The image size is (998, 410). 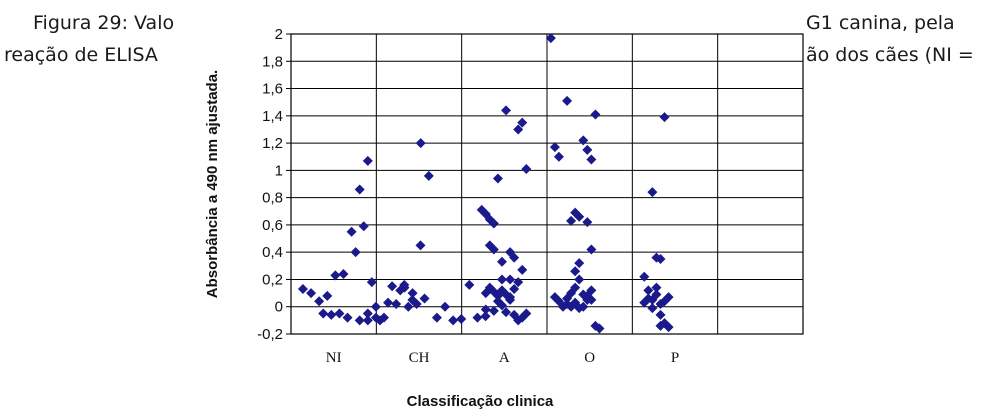 I want to click on y-tick-label: 1,2, so click(x=272, y=143).